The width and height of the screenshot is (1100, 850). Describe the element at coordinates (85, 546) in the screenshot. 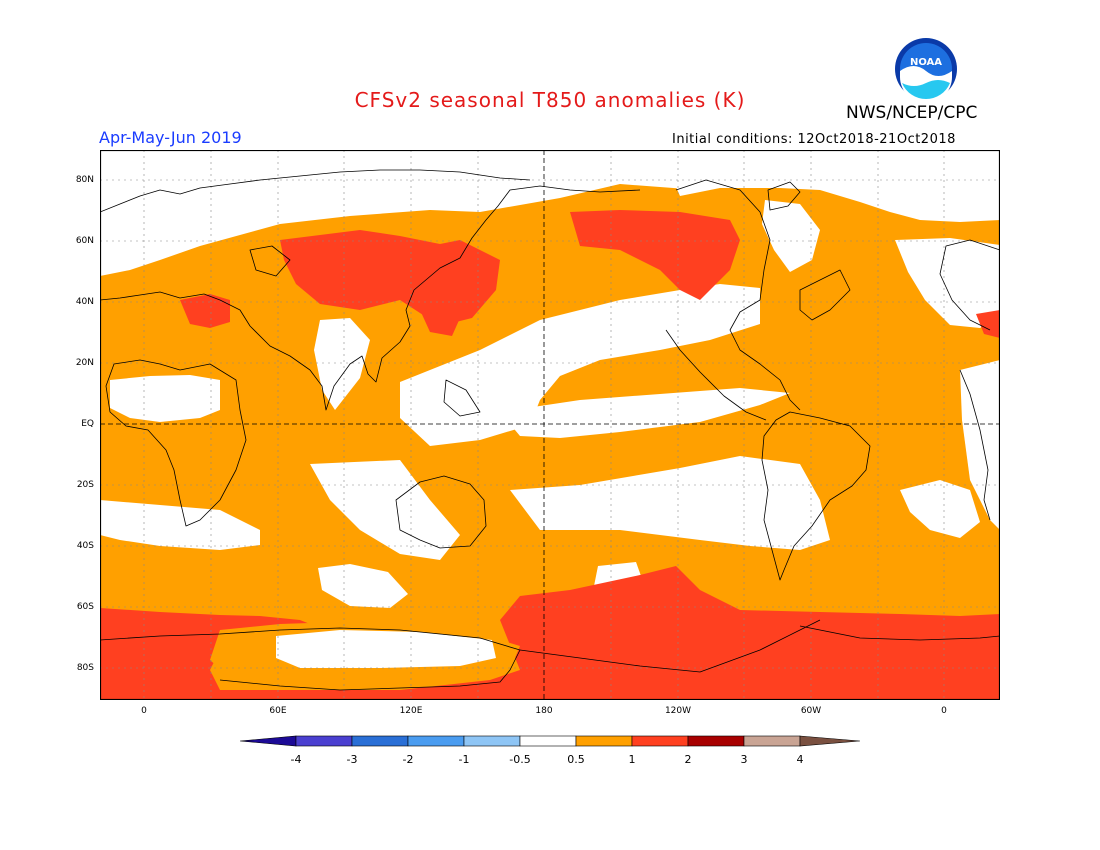

I see `lat-label-40s: 40S` at that location.